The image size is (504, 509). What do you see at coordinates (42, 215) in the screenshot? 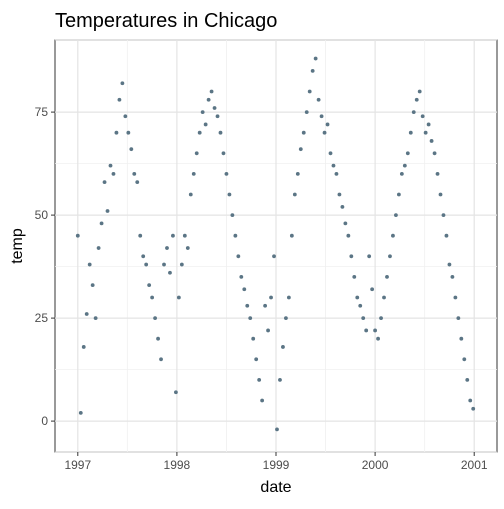
I see `y-tick-label: 50` at bounding box center [42, 215].